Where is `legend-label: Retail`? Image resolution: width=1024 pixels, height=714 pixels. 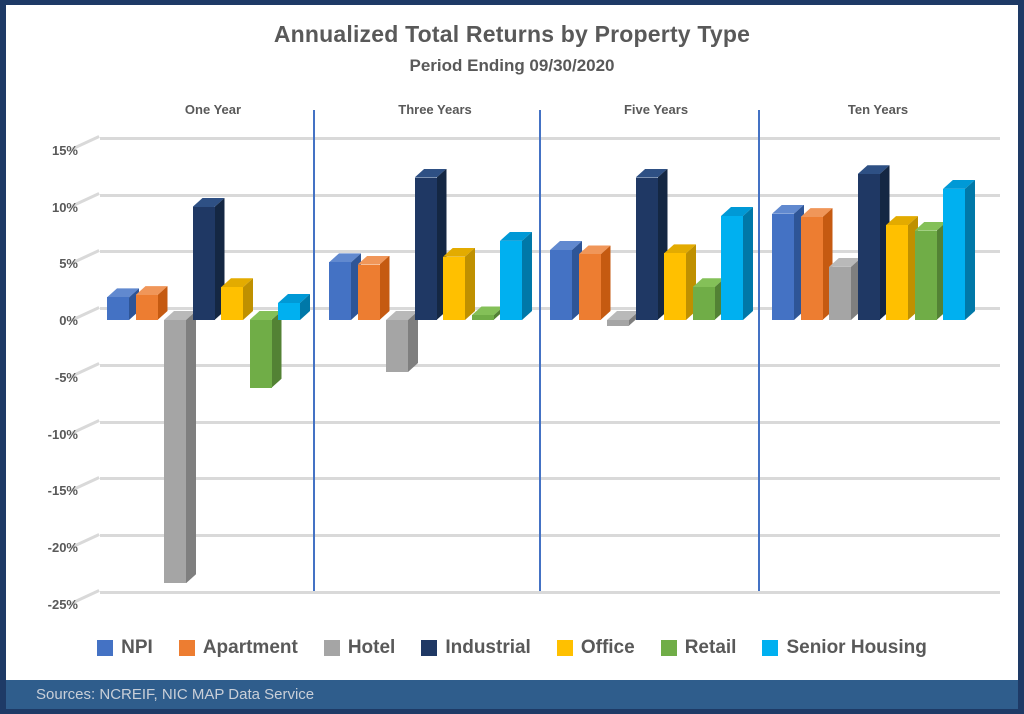
legend-label: Retail is located at coordinates (710, 647).